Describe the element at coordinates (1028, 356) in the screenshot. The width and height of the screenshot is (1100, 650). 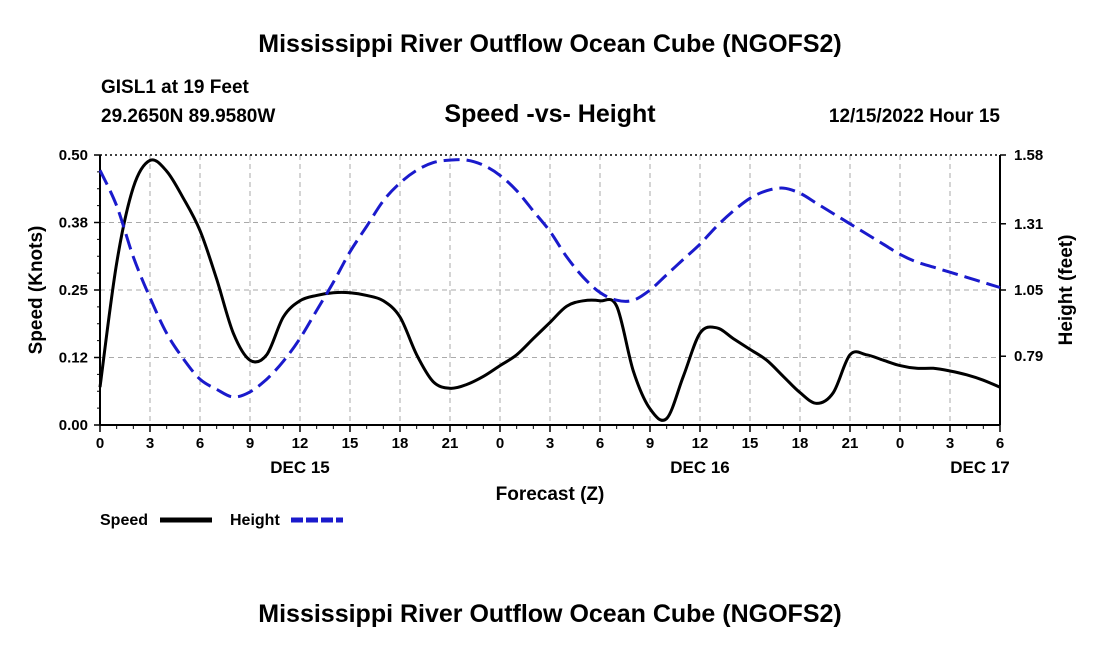
I see `y2-tick-label: 0.79` at that location.